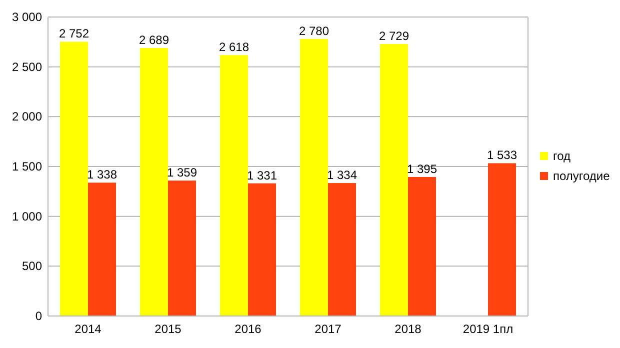 The height and width of the screenshot is (348, 620). Describe the element at coordinates (154, 39) in the screenshot. I see `data-label: 2 689` at that location.